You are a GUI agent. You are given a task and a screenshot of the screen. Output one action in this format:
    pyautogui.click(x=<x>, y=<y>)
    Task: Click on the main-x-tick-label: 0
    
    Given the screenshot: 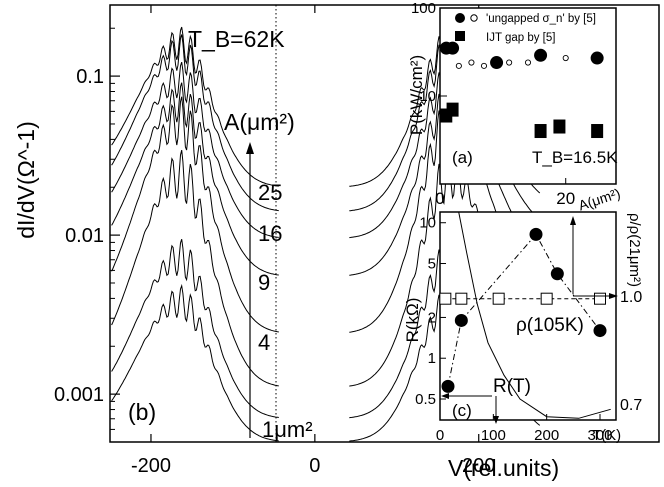 What is the action you would take?
    pyautogui.click(x=314, y=466)
    